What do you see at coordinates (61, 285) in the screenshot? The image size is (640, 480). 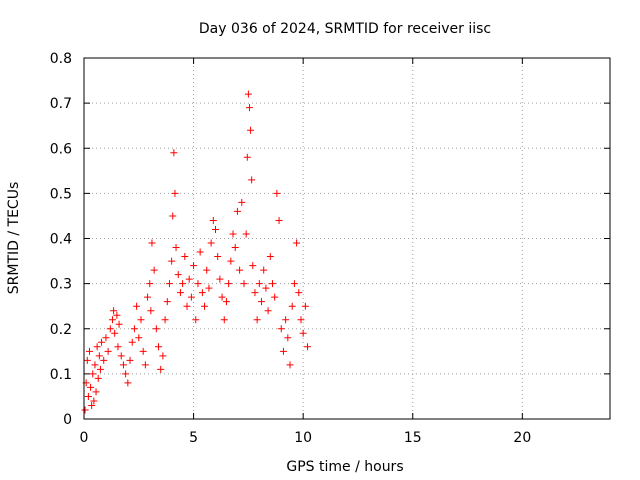 I see `y-tick-label: 0.3` at bounding box center [61, 285].